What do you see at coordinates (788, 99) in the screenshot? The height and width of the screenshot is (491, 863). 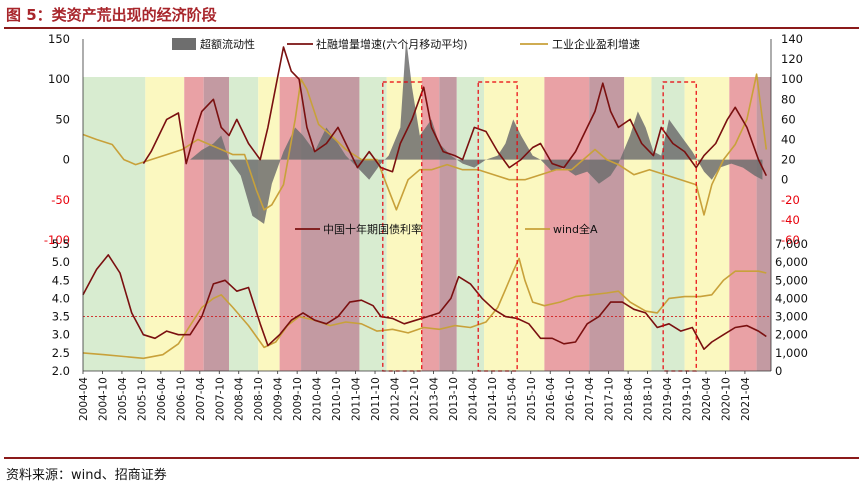 I see `top-right-tick: 80` at bounding box center [788, 99].